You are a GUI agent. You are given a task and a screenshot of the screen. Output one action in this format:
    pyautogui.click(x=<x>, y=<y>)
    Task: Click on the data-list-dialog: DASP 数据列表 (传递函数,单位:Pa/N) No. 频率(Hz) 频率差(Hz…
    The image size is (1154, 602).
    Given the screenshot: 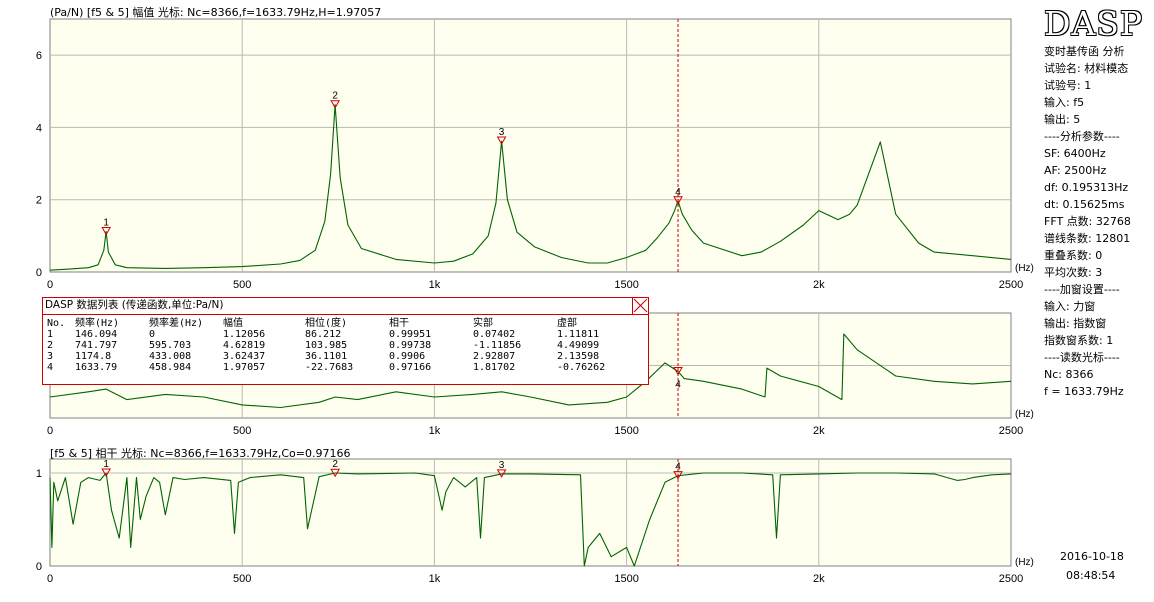 What is the action you would take?
    pyautogui.click(x=345, y=341)
    